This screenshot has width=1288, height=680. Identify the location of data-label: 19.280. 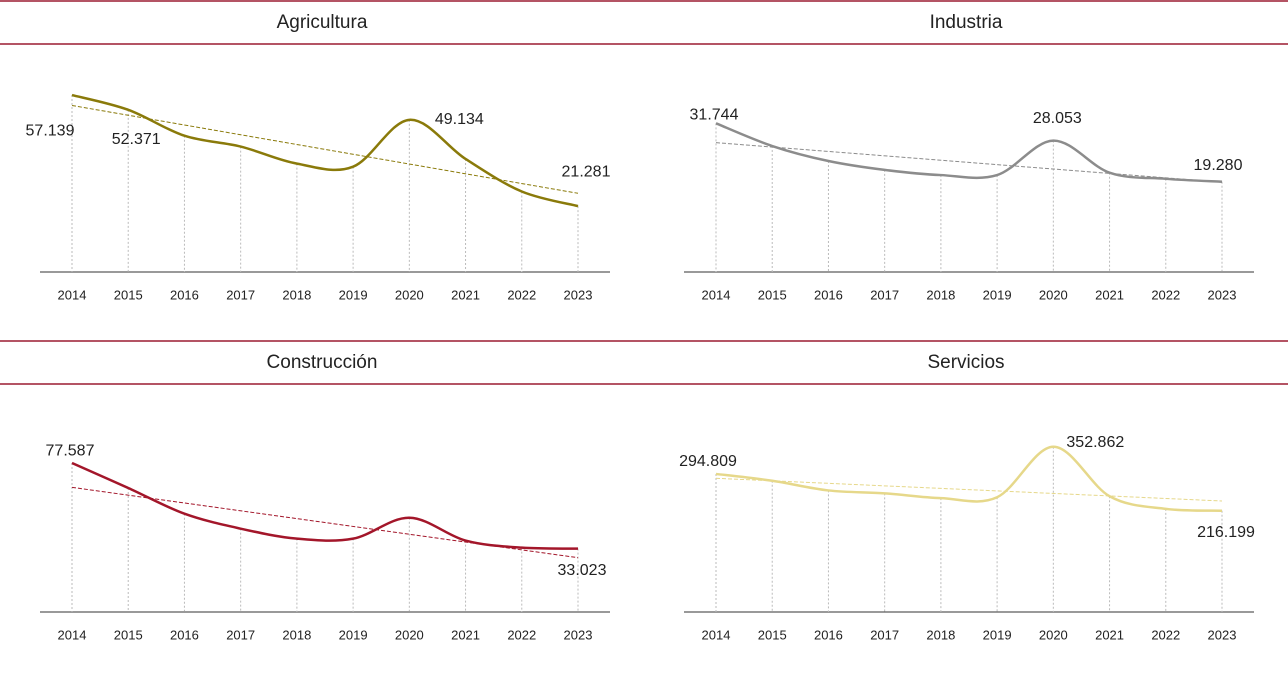
(1218, 165).